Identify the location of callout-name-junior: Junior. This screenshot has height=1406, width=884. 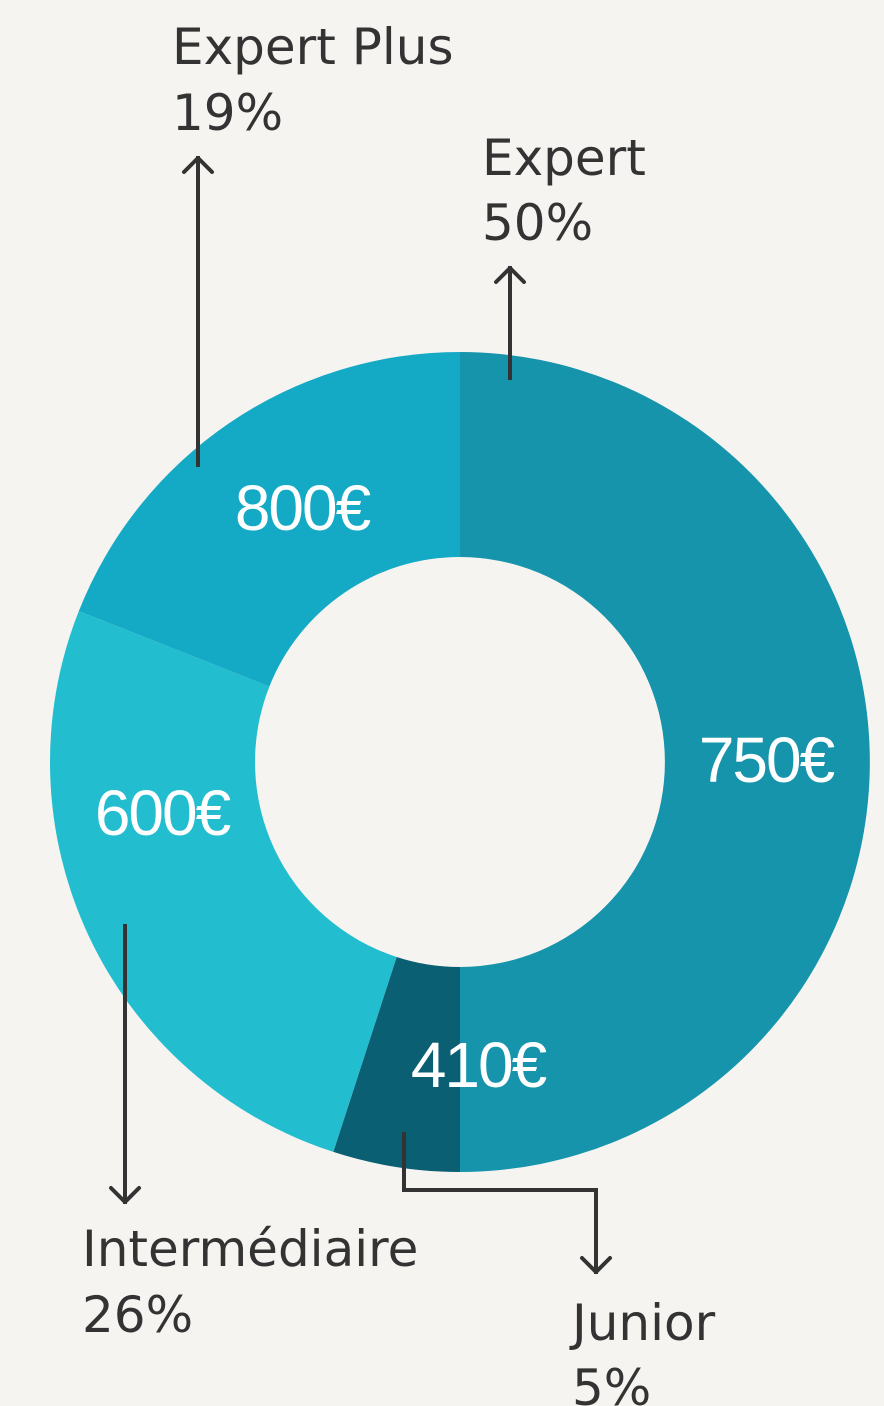
(642, 1323).